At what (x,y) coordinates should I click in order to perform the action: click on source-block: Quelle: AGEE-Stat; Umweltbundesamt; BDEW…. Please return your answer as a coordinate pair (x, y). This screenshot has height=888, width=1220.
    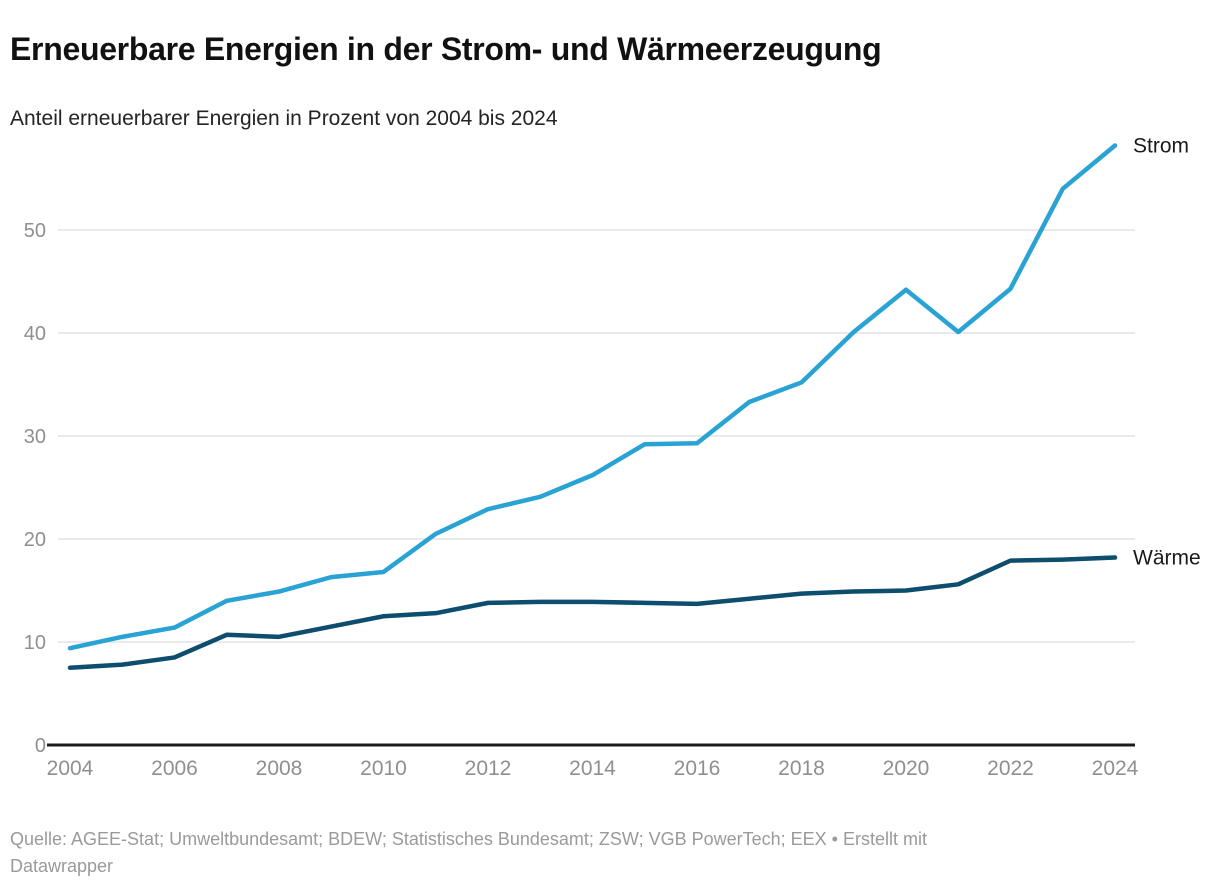
    Looking at the image, I should click on (605, 853).